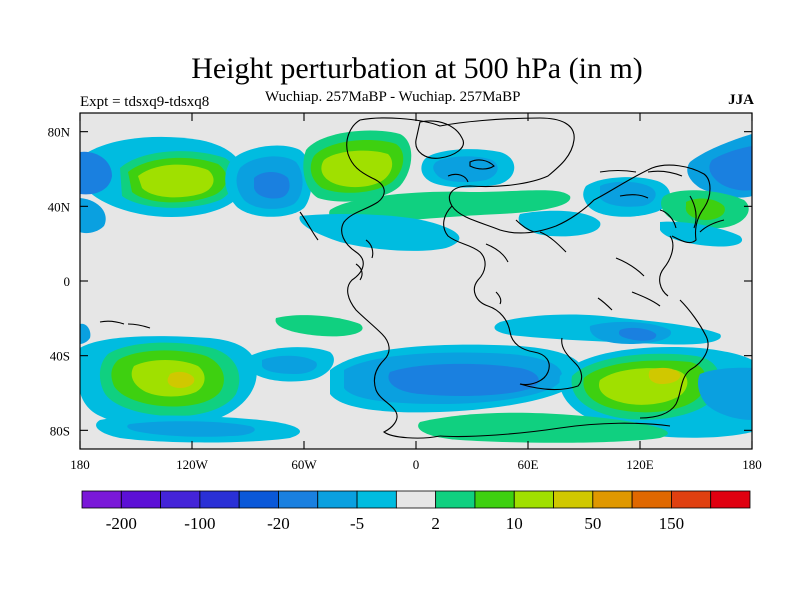 This screenshot has width=800, height=600. What do you see at coordinates (417, 68) in the screenshot?
I see `plot-title: Height perturbation at 500 hPa (in m)` at bounding box center [417, 68].